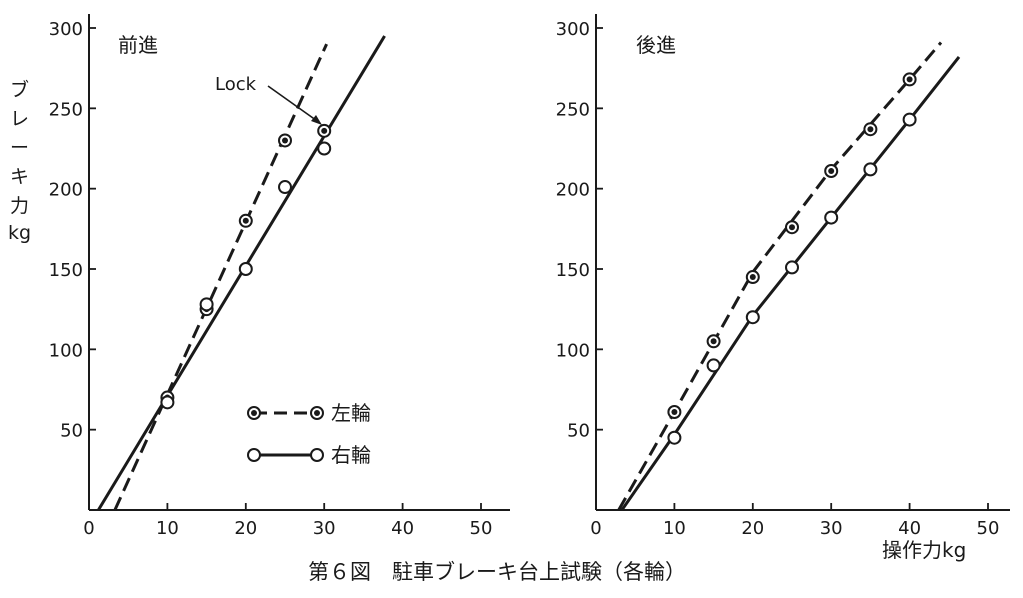 Image resolution: width=1023 pixels, height=598 pixels. Describe the element at coordinates (138, 45) in the screenshot. I see `forward-chart-title: 前進` at that location.